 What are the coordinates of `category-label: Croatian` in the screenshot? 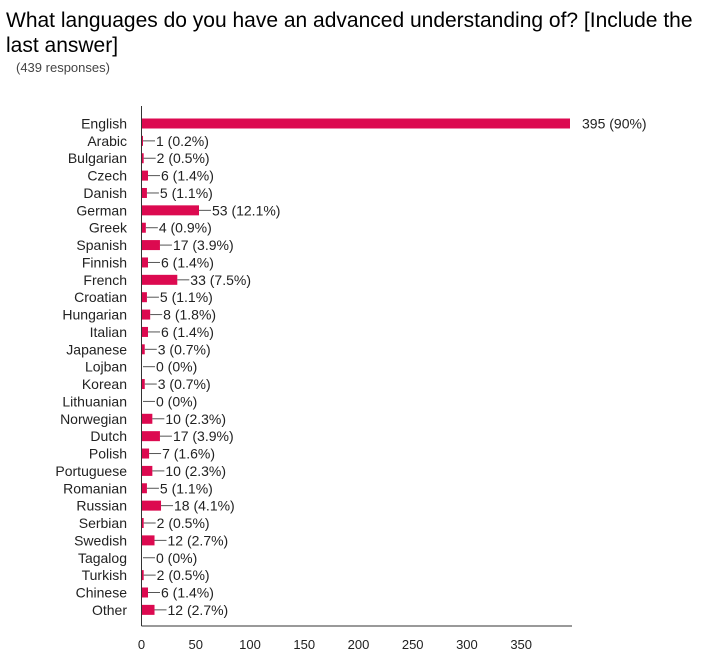 It's located at (100, 297).